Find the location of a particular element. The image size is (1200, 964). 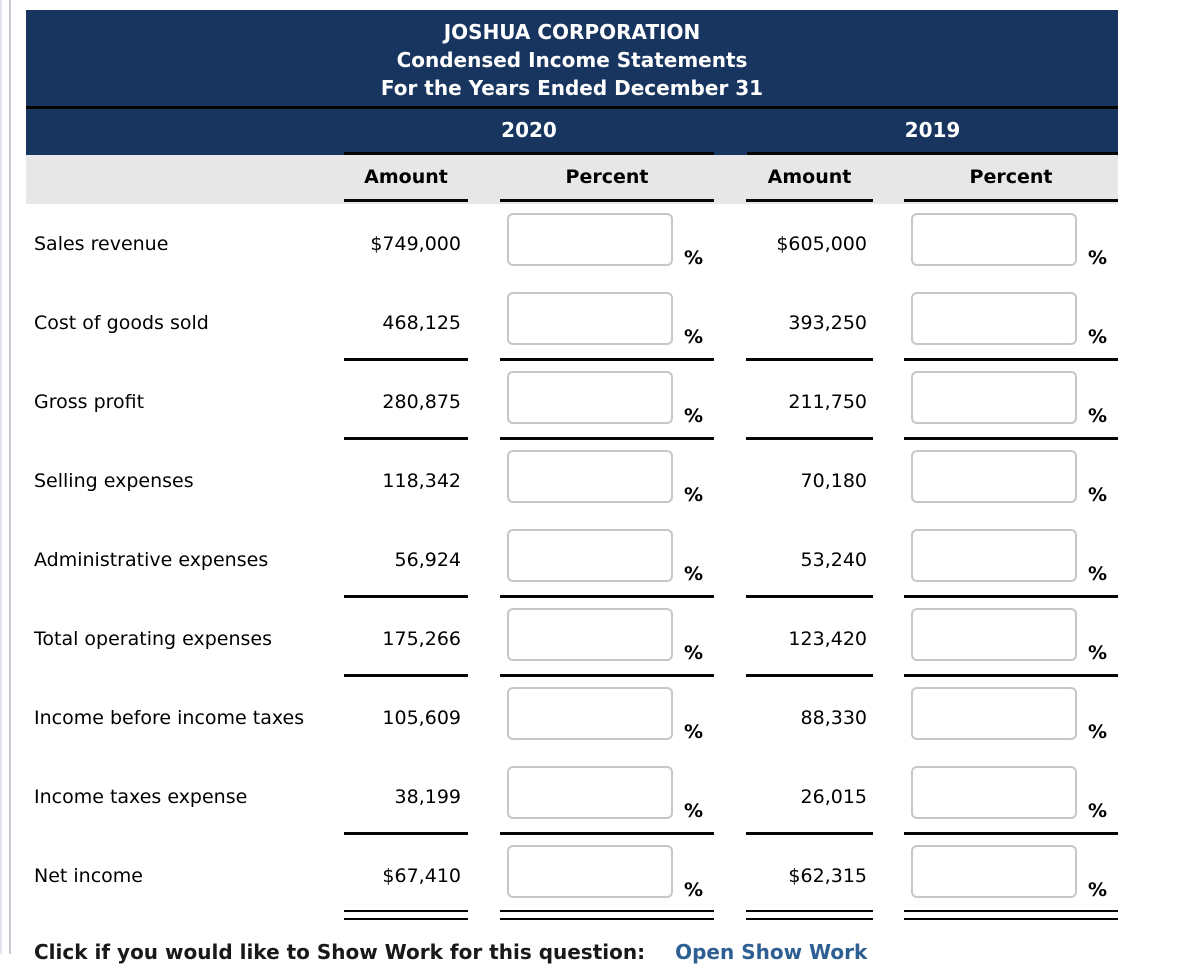

column-header-amount-2019: Amount is located at coordinates (809, 177).